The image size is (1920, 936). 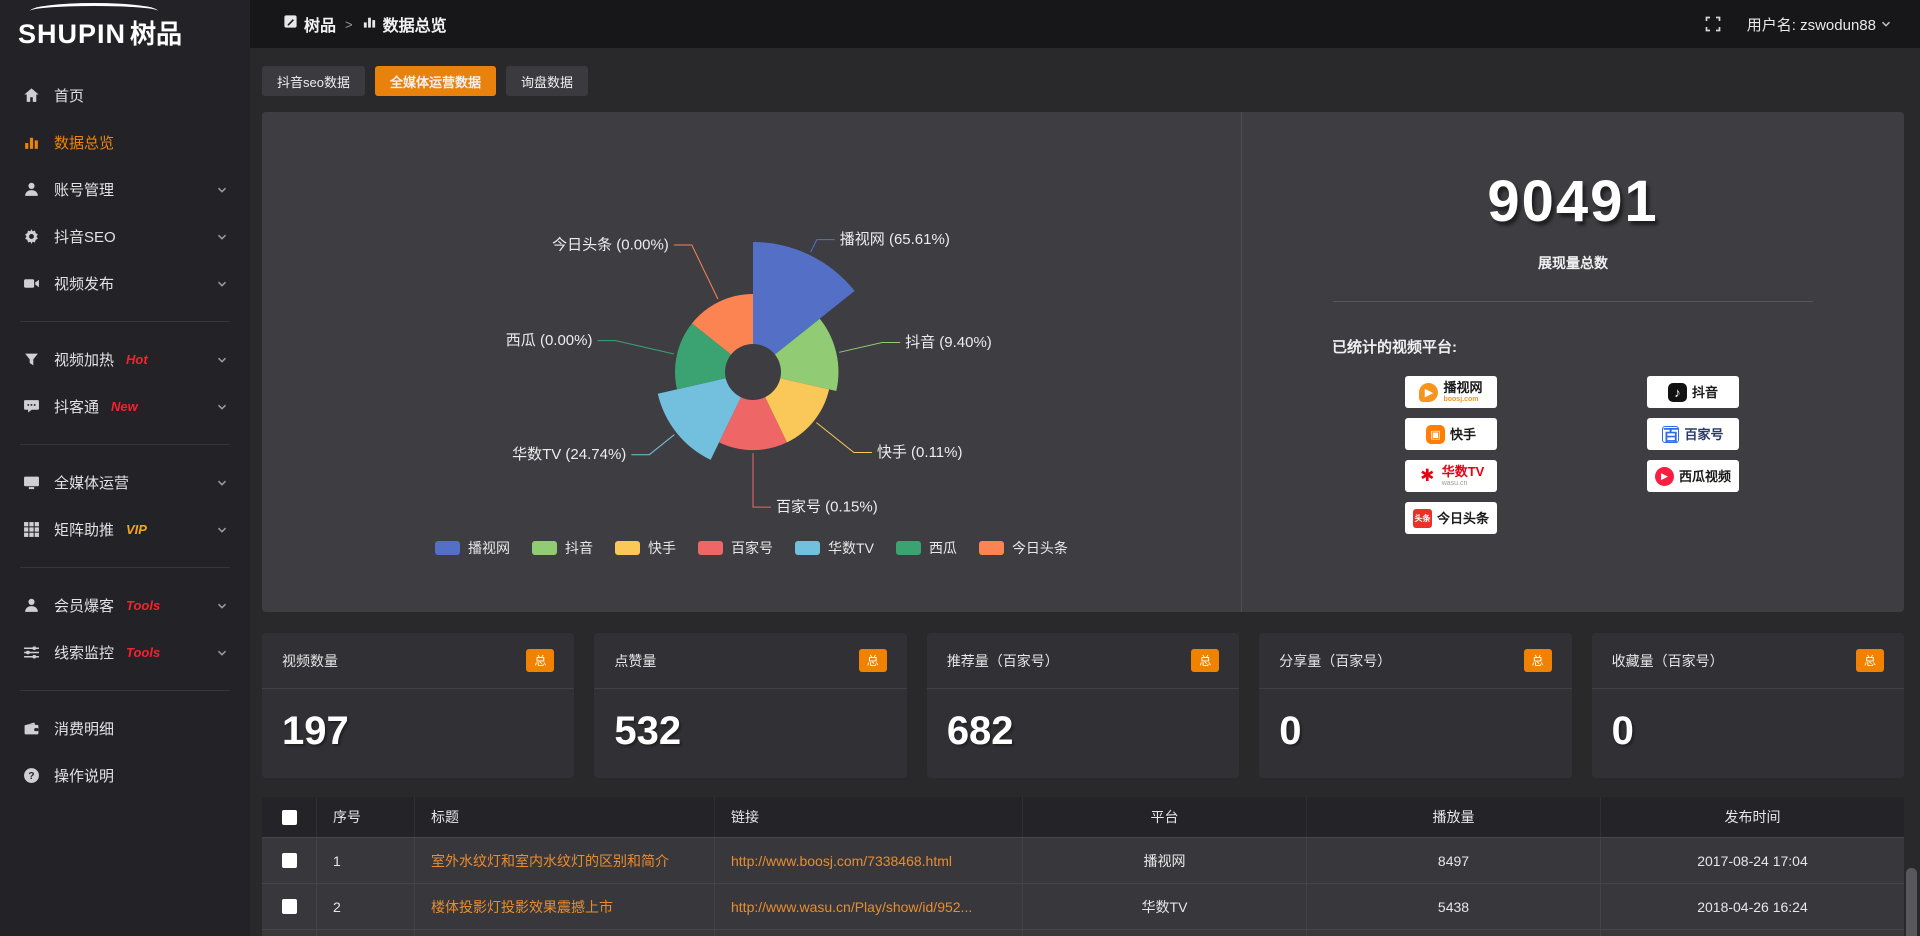 What do you see at coordinates (942, 548) in the screenshot?
I see `legend-label: 西瓜` at bounding box center [942, 548].